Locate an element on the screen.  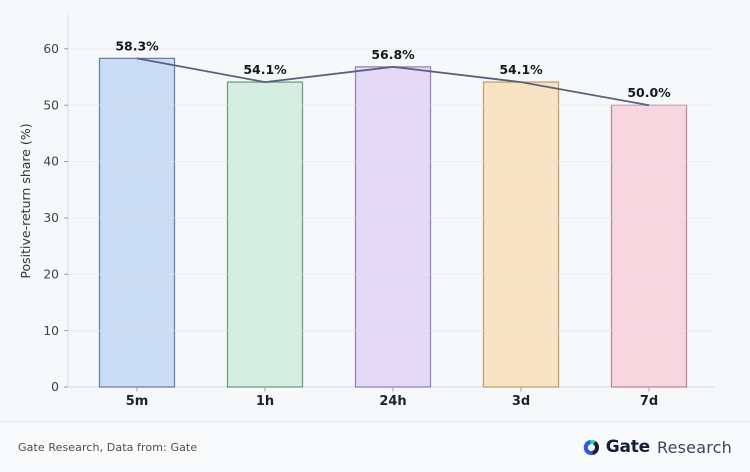
value-label: 50.0% is located at coordinates (649, 92).